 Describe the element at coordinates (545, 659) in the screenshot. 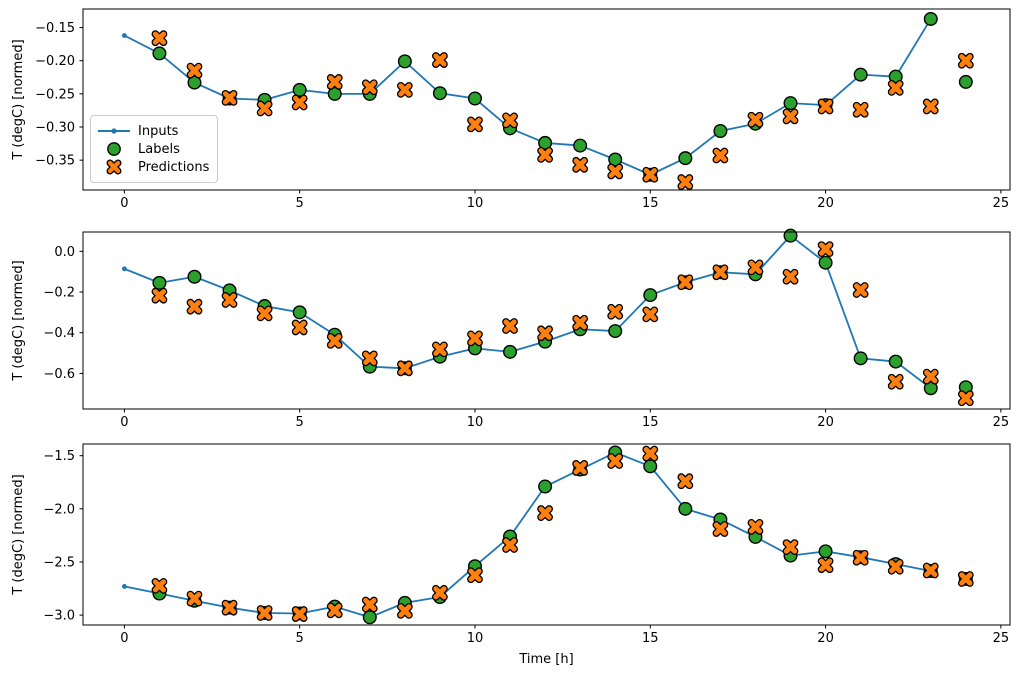

I see `x-axis-label: Time [h]` at that location.